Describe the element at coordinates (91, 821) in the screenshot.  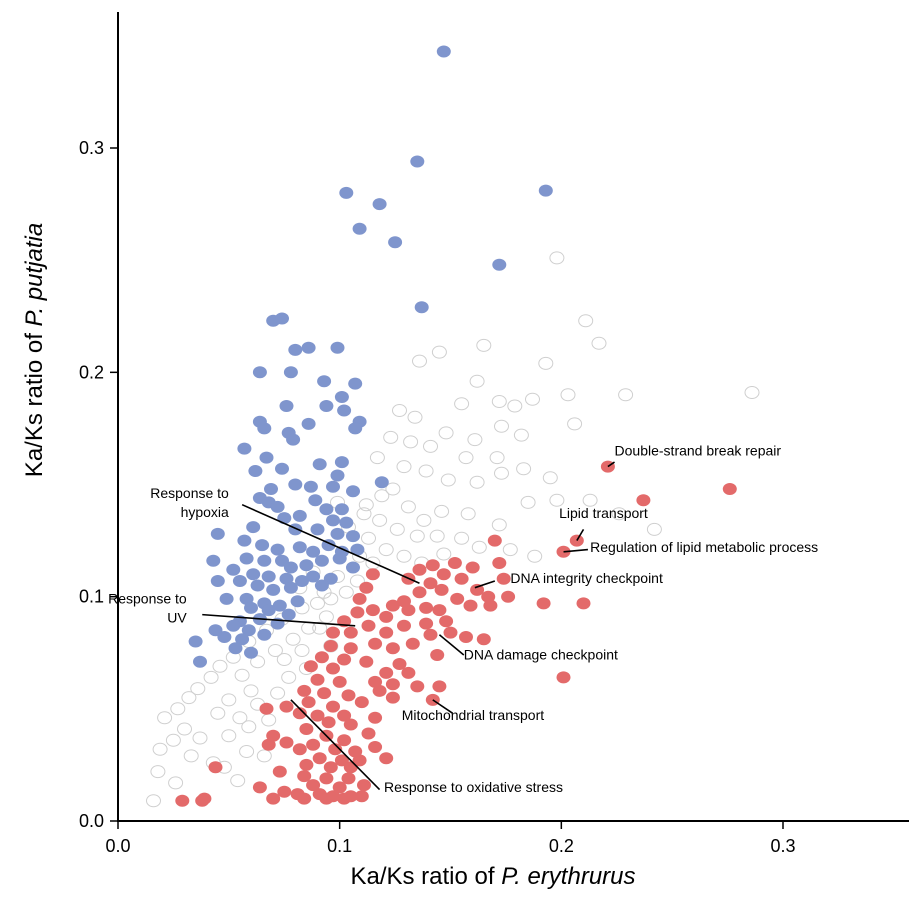
I see `y-tick-label: 0.0` at that location.